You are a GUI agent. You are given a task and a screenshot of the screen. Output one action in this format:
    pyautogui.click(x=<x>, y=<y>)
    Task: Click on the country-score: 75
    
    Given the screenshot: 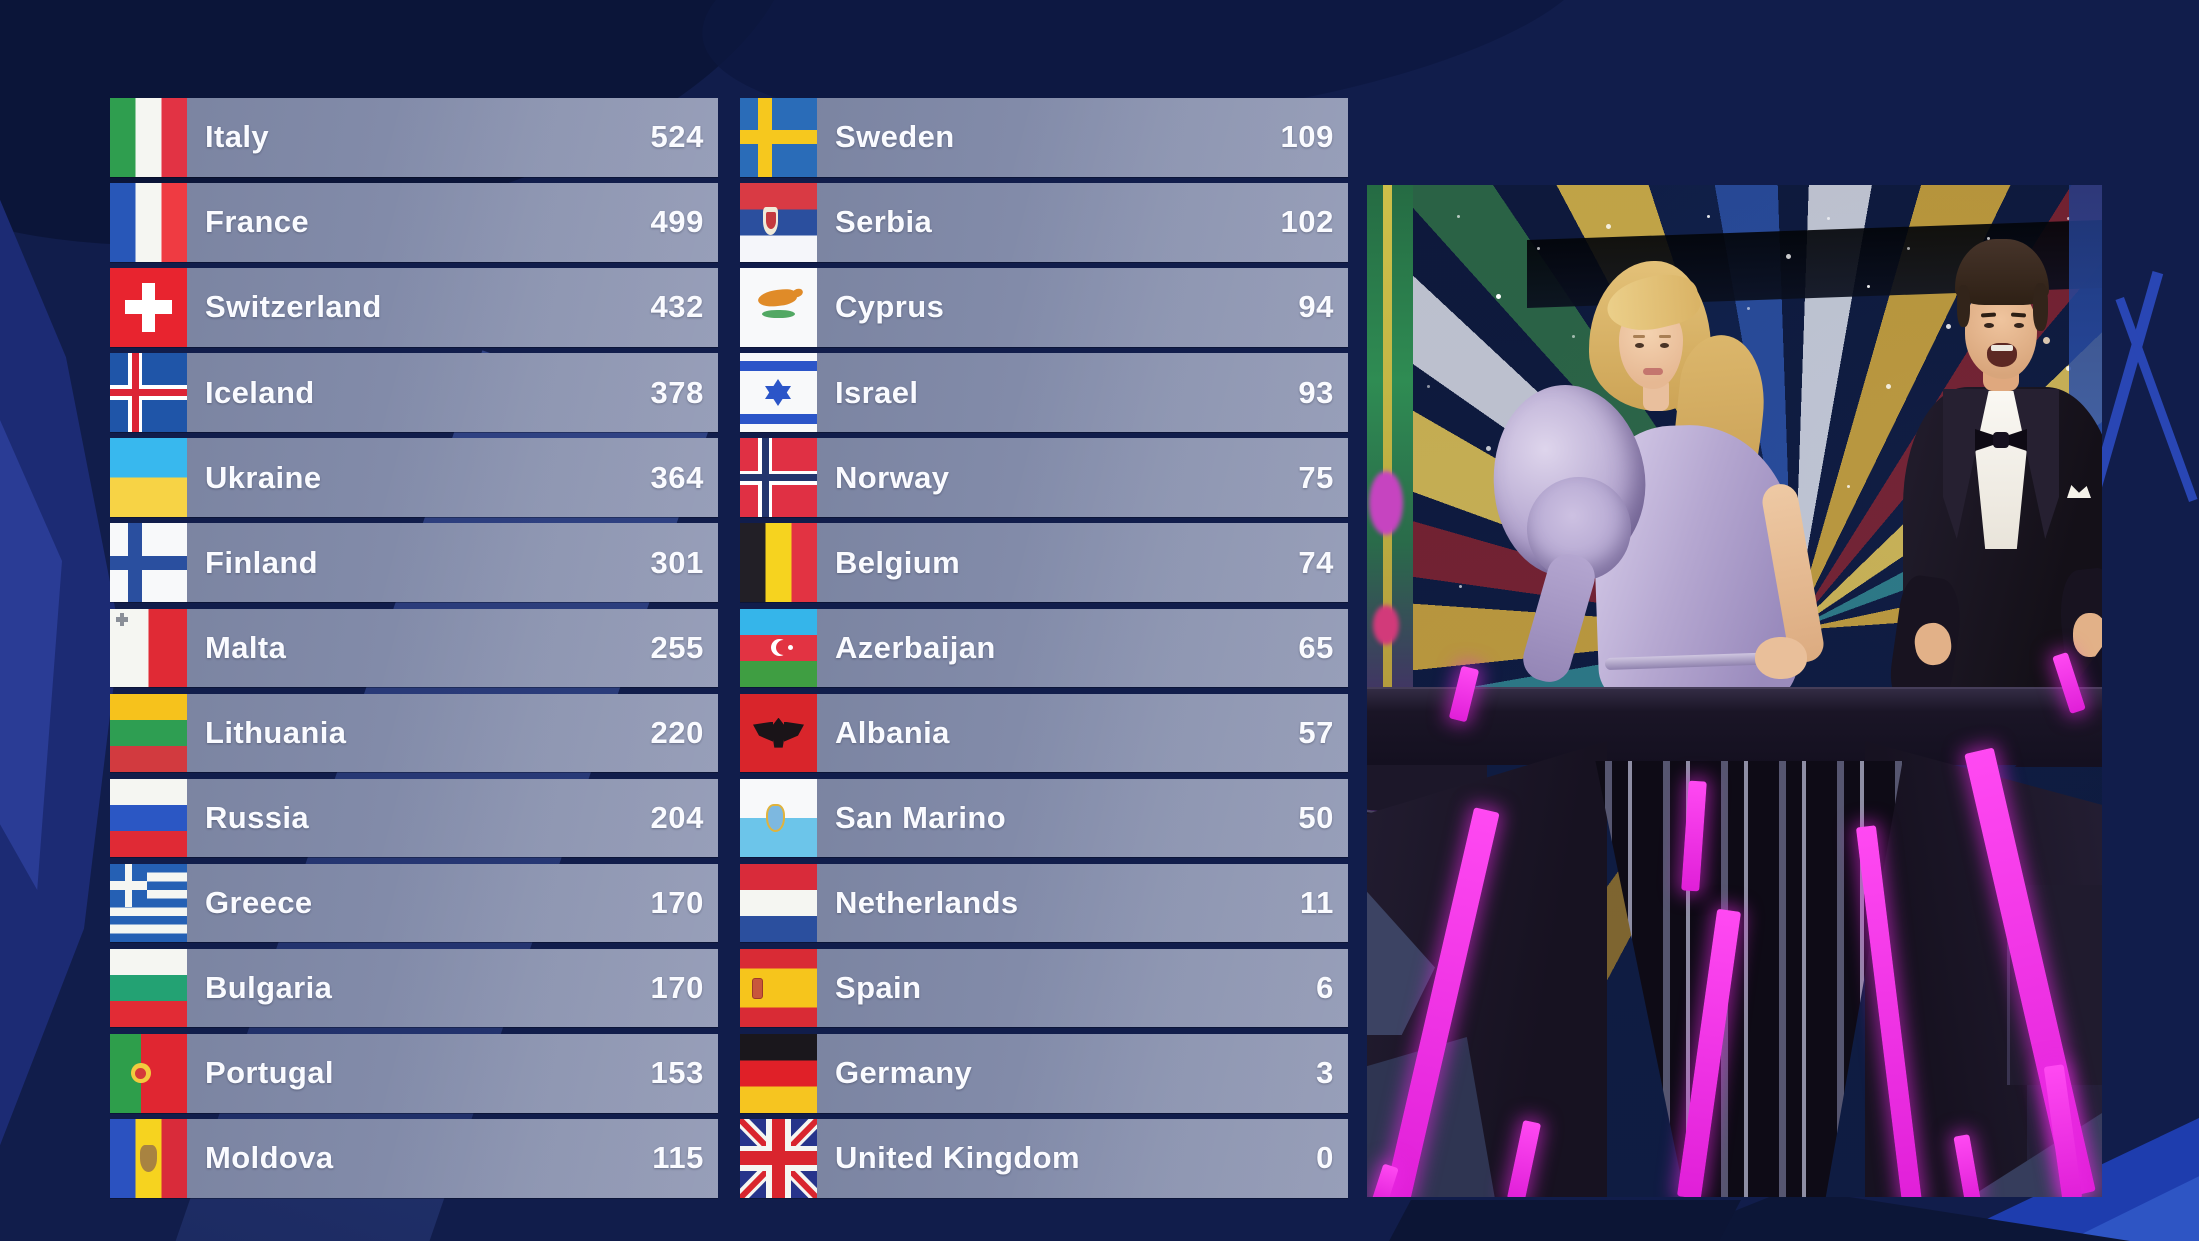 What is the action you would take?
    pyautogui.click(x=1316, y=477)
    